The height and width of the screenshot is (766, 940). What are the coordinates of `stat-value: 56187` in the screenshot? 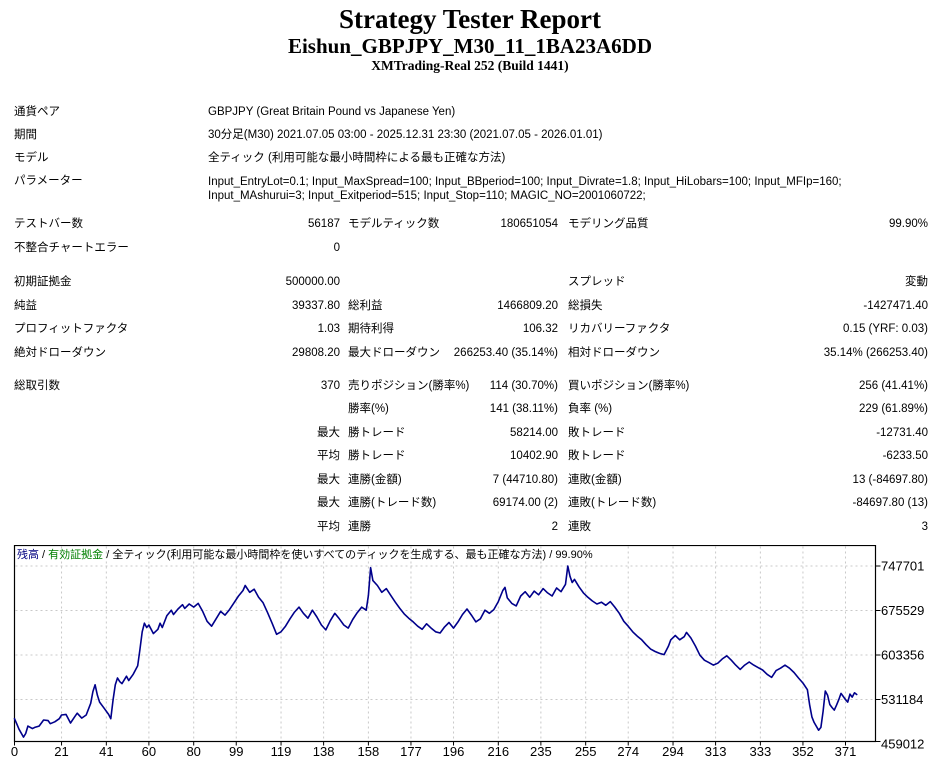 It's located at (324, 224).